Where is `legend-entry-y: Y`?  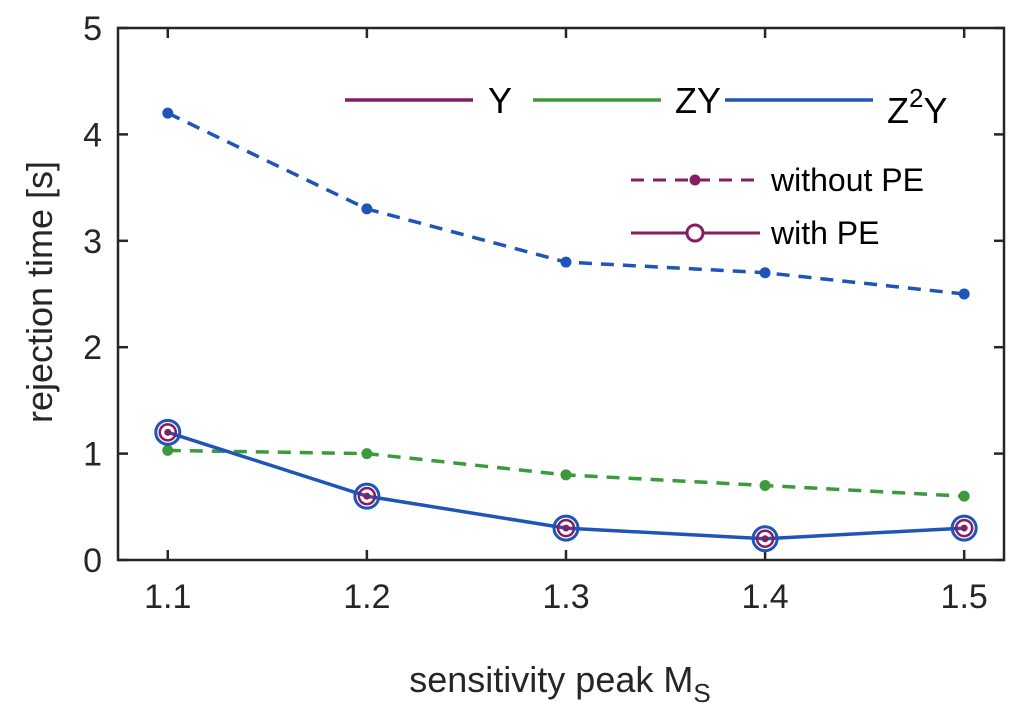
legend-entry-y: Y is located at coordinates (428, 100).